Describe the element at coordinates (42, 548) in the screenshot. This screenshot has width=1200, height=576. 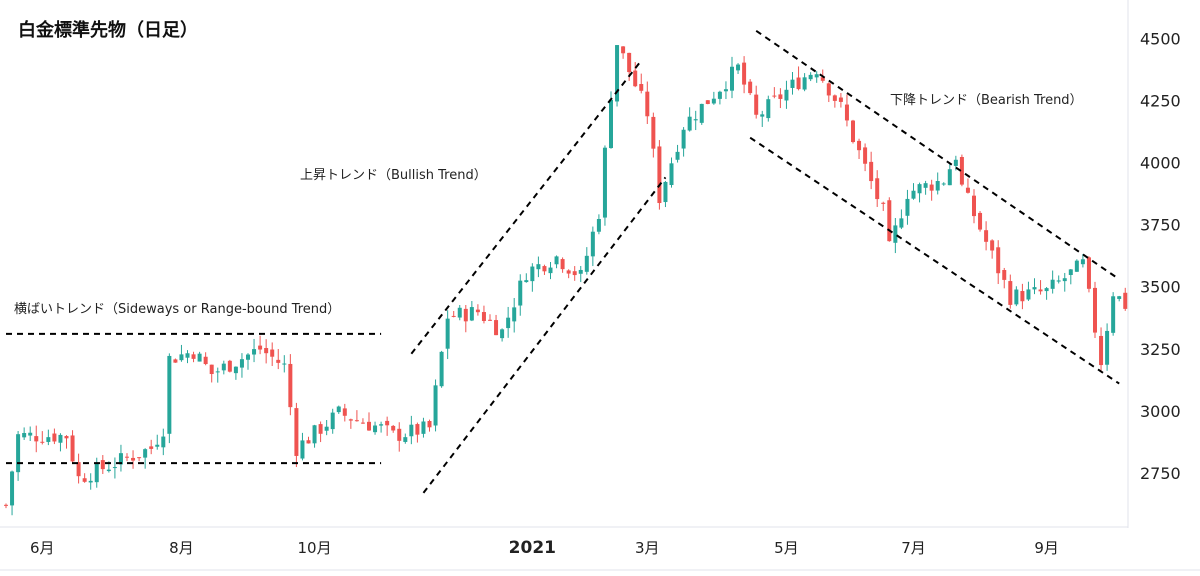
I see `x-tick-label: 6月` at that location.